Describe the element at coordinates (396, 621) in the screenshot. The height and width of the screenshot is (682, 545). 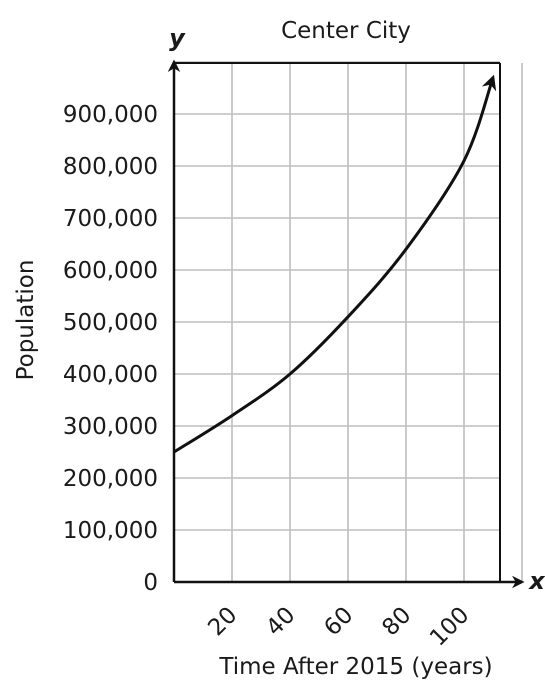
I see `x-tick-label: 80` at that location.